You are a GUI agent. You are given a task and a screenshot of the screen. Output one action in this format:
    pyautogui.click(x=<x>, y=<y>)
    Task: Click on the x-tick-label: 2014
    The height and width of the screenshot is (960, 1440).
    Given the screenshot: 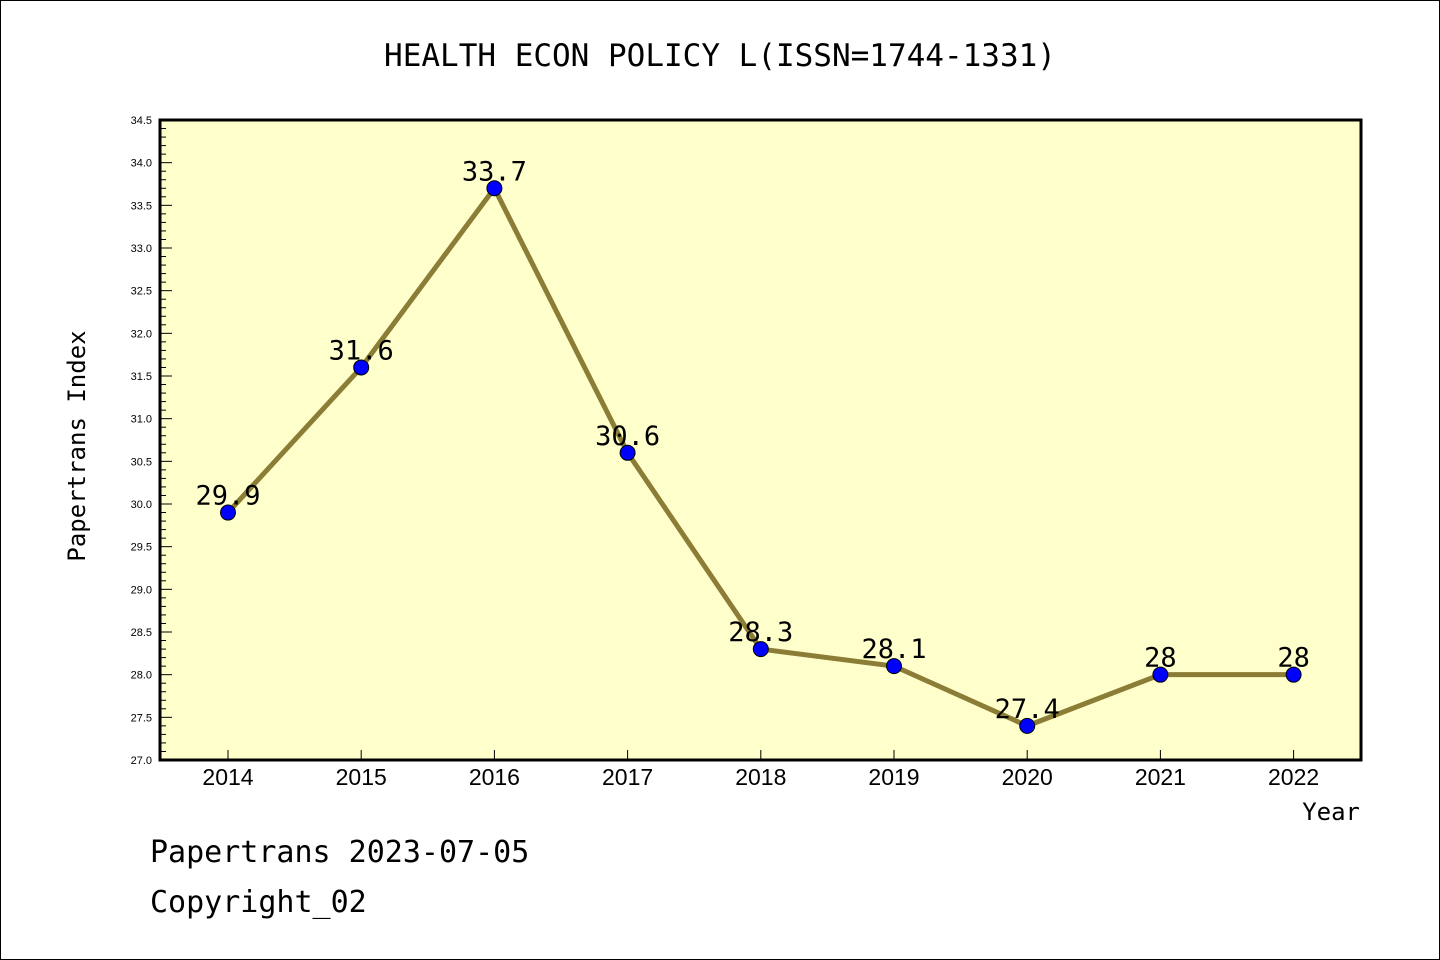 What is the action you would take?
    pyautogui.click(x=227, y=777)
    